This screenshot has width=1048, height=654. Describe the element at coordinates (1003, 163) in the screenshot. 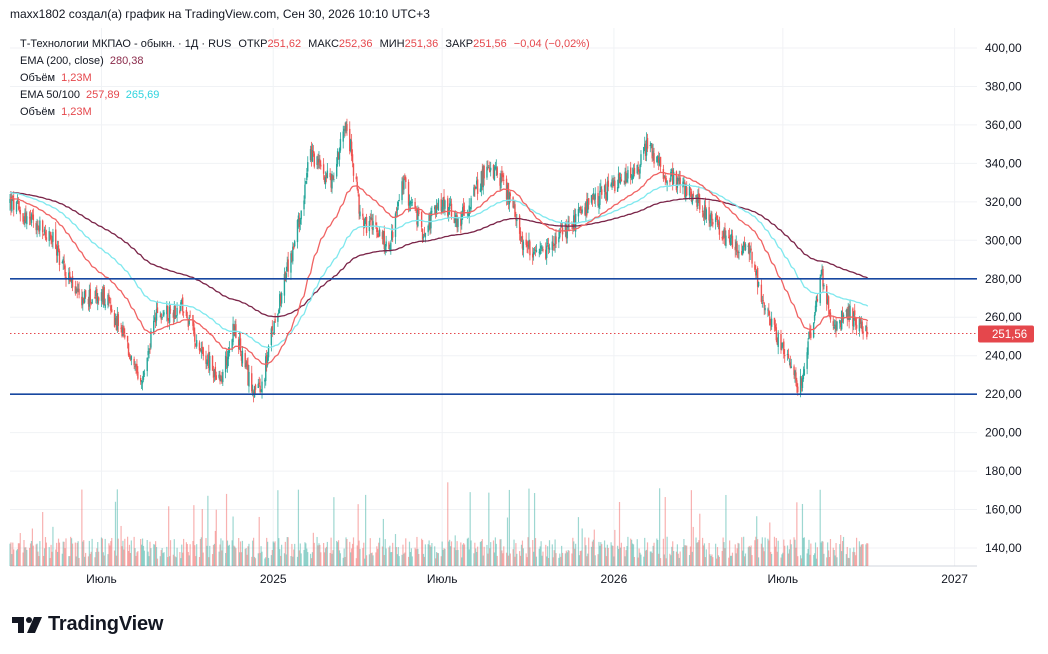

I see `y-tick-label: 340,00` at that location.